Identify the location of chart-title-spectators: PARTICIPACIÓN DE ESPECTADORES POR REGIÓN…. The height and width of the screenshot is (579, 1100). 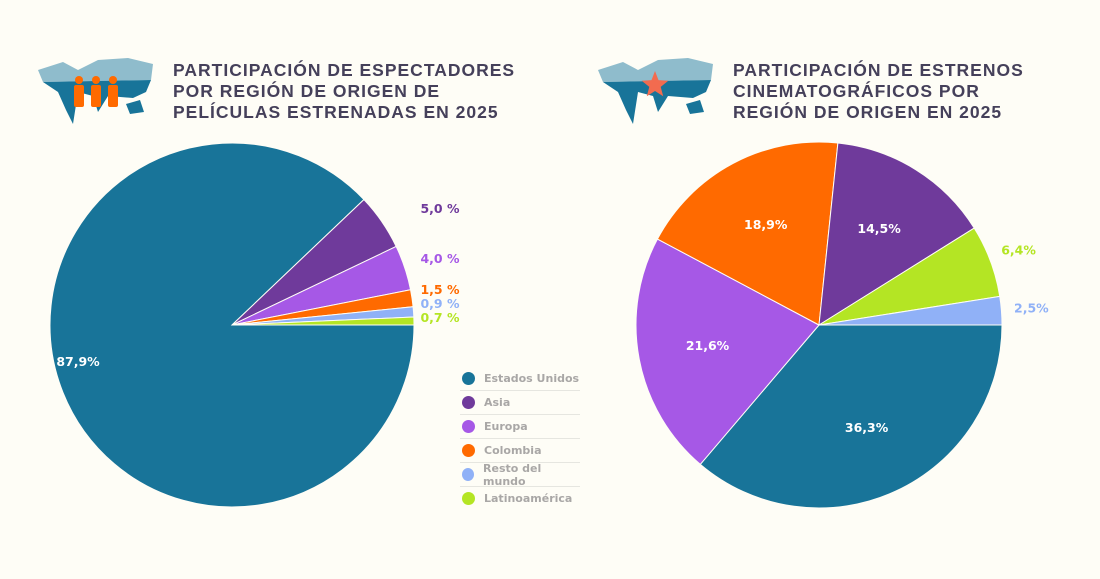
(344, 91).